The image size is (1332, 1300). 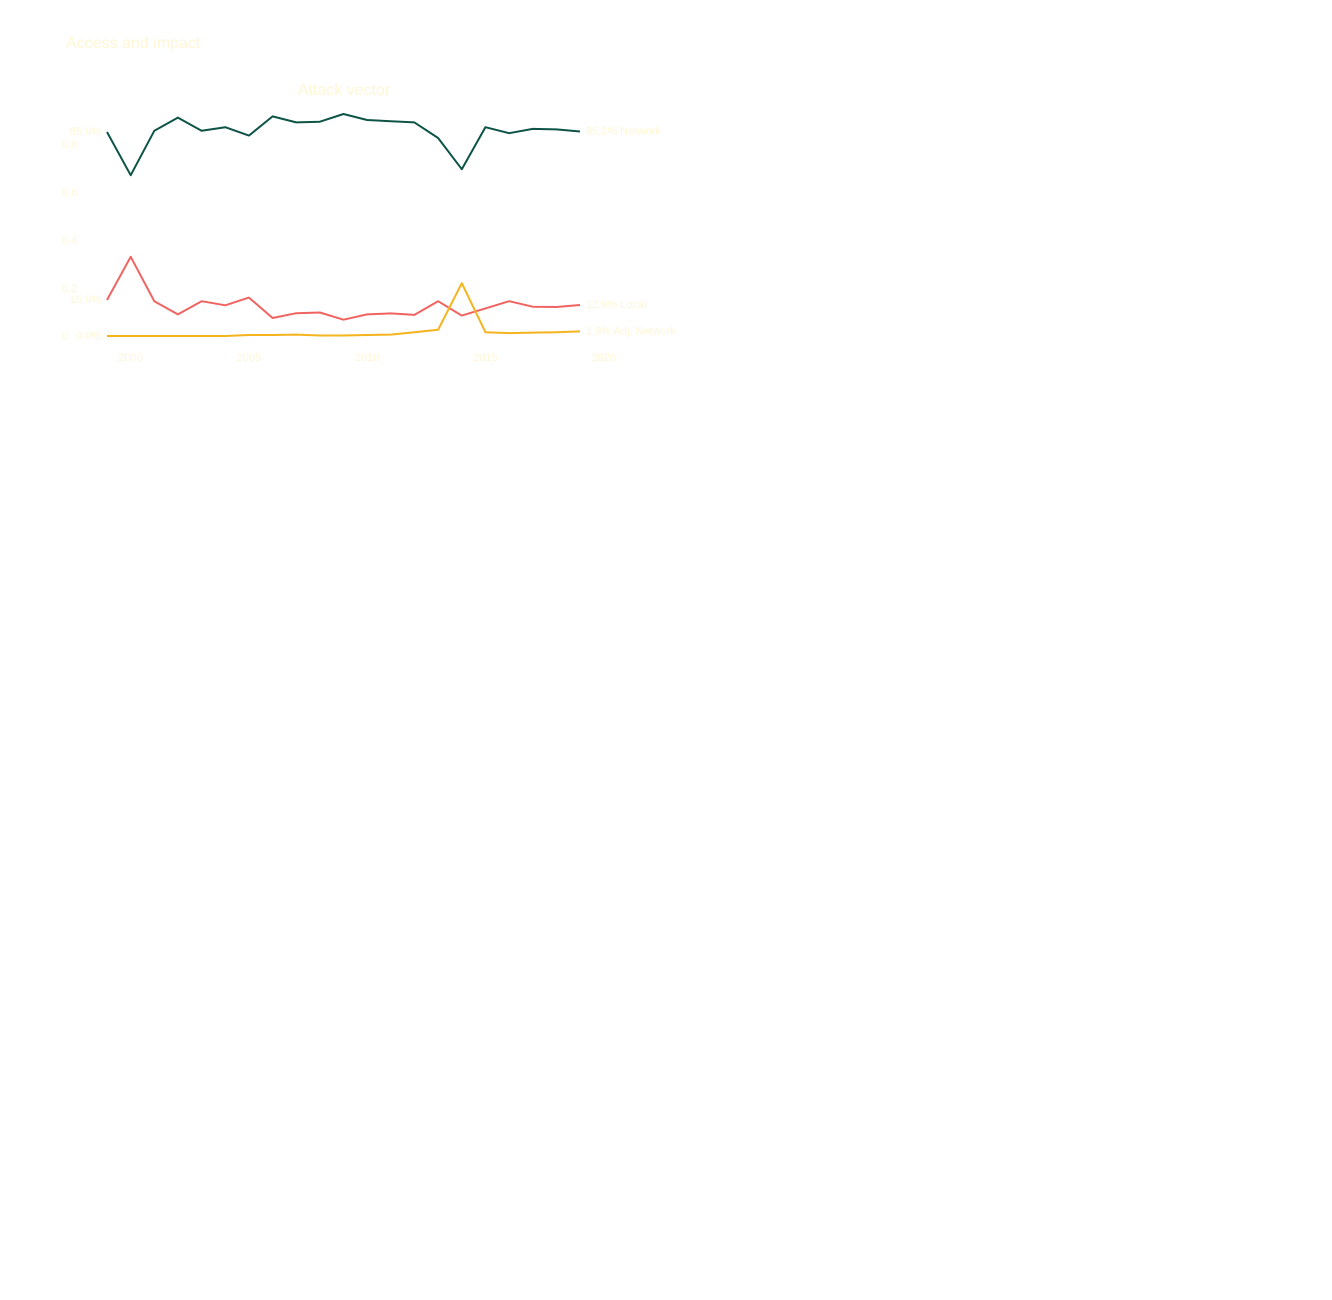 I want to click on y-tick-label: 0.6, so click(x=69, y=193).